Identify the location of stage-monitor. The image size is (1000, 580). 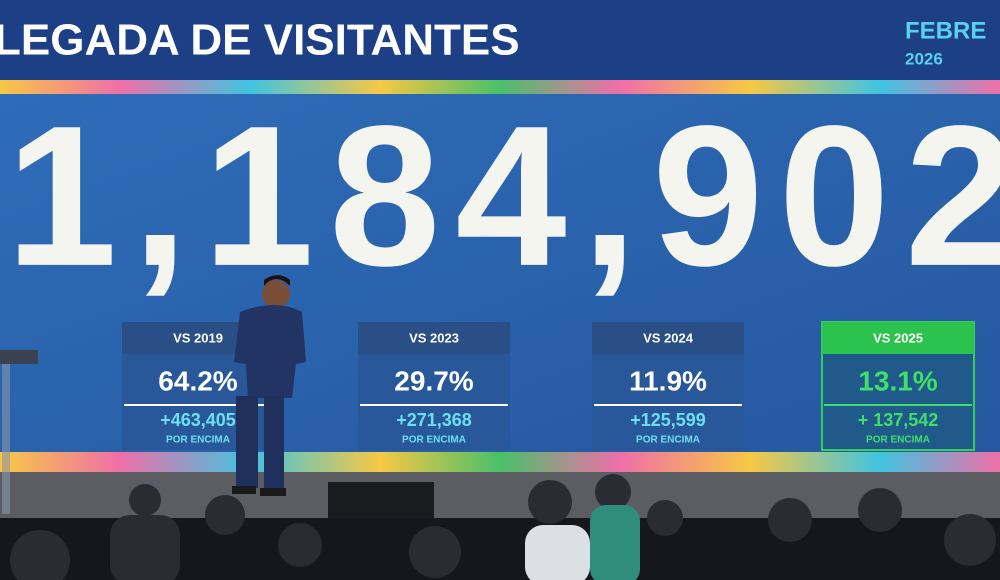
(381, 500).